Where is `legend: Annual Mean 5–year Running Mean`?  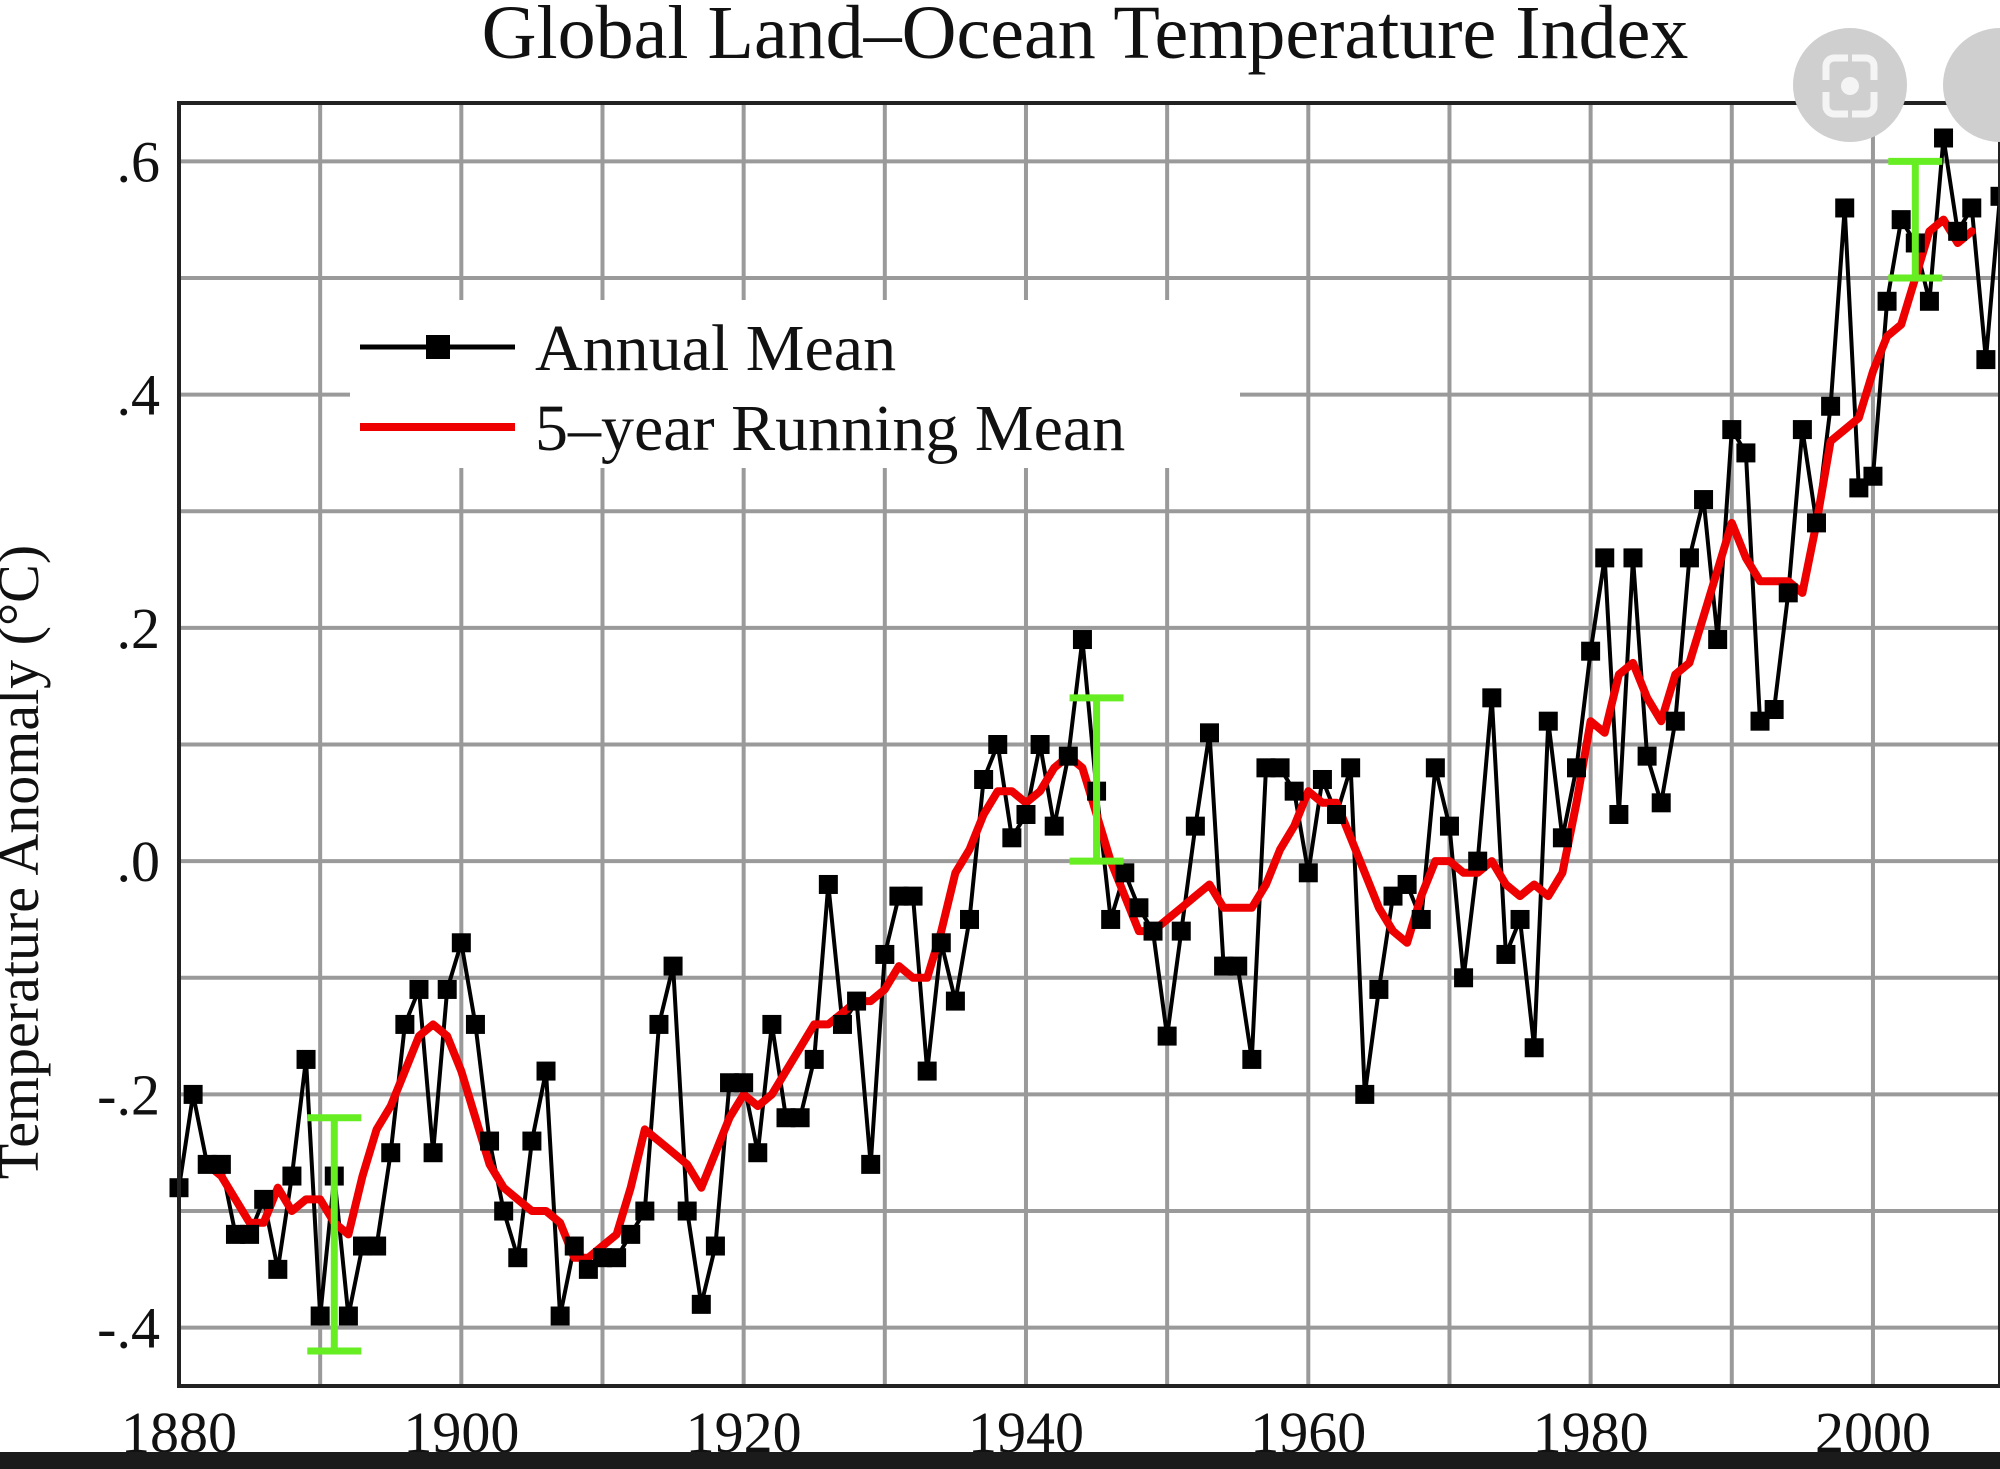 legend: Annual Mean 5–year Running Mean is located at coordinates (795, 384).